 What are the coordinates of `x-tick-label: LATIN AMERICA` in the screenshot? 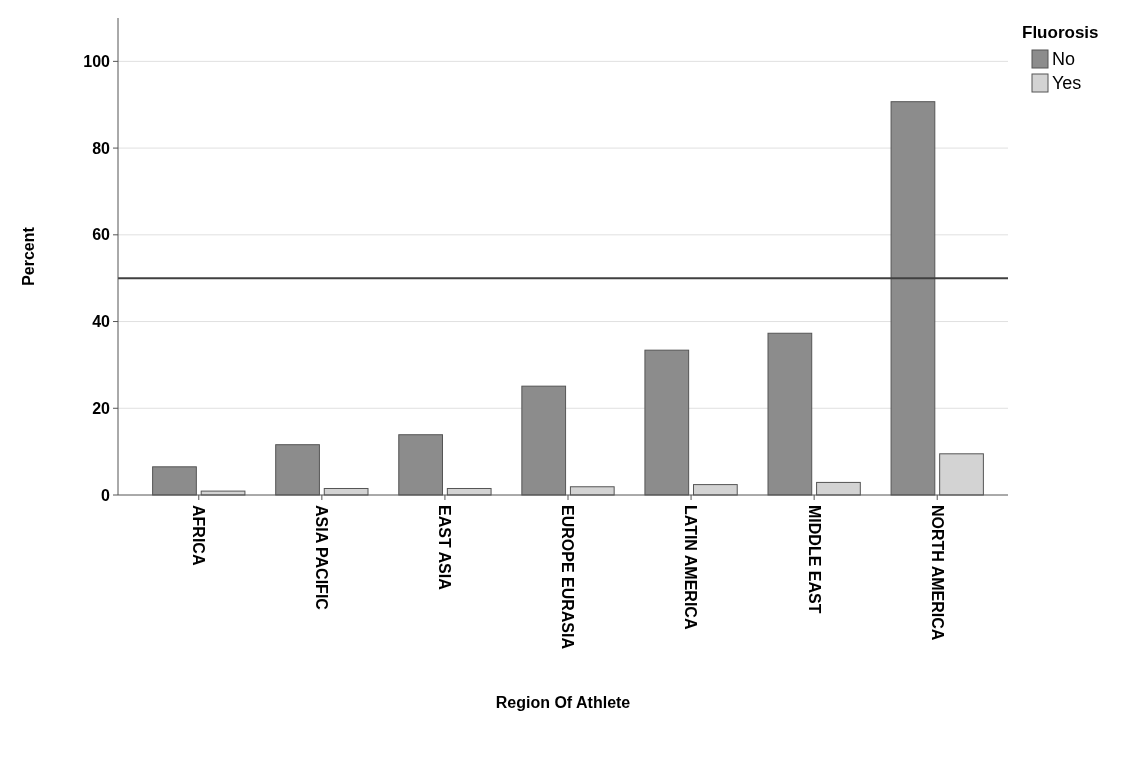 It's located at (691, 567).